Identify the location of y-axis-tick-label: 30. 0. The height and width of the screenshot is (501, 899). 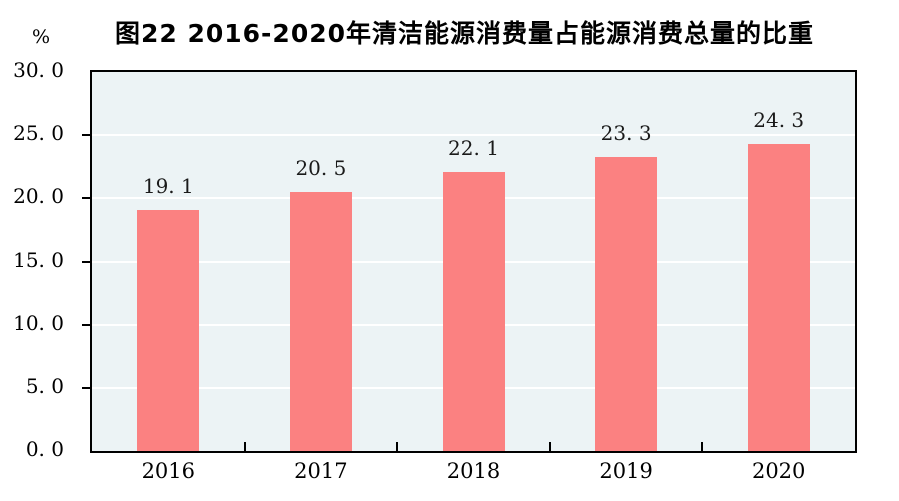
(38, 70).